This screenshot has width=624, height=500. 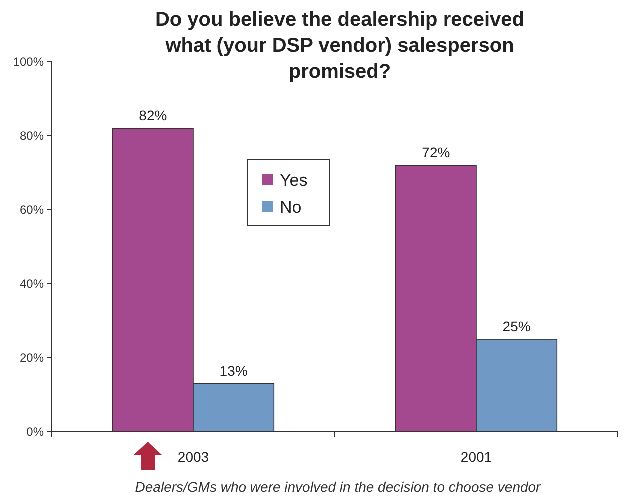 What do you see at coordinates (194, 457) in the screenshot?
I see `x-tick-label: 2003` at bounding box center [194, 457].